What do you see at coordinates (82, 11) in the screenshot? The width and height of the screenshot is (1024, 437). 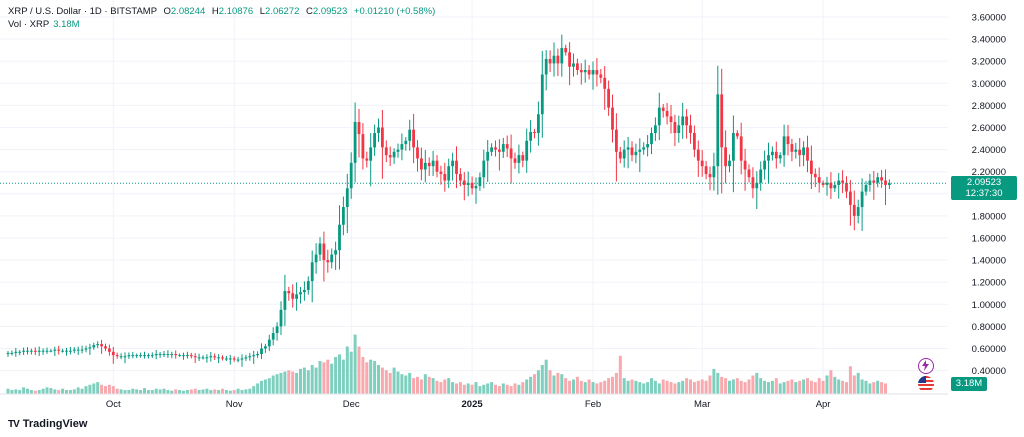 I see `symbol-title: XRP / U.S. Dollar · 1D · BITSTAMP` at bounding box center [82, 11].